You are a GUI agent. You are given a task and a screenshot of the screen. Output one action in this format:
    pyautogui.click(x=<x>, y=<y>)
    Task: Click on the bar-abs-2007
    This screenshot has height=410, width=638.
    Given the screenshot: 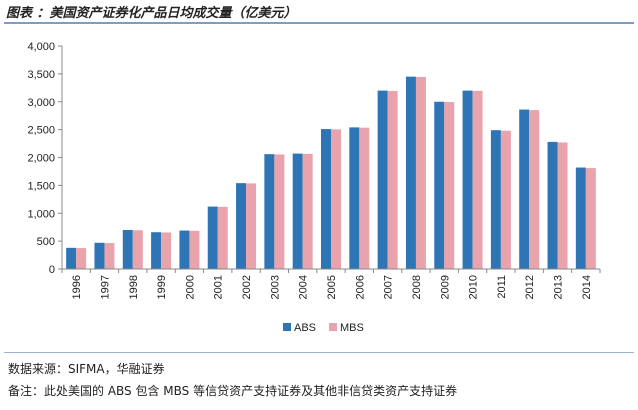 What is the action you would take?
    pyautogui.click(x=382, y=179)
    